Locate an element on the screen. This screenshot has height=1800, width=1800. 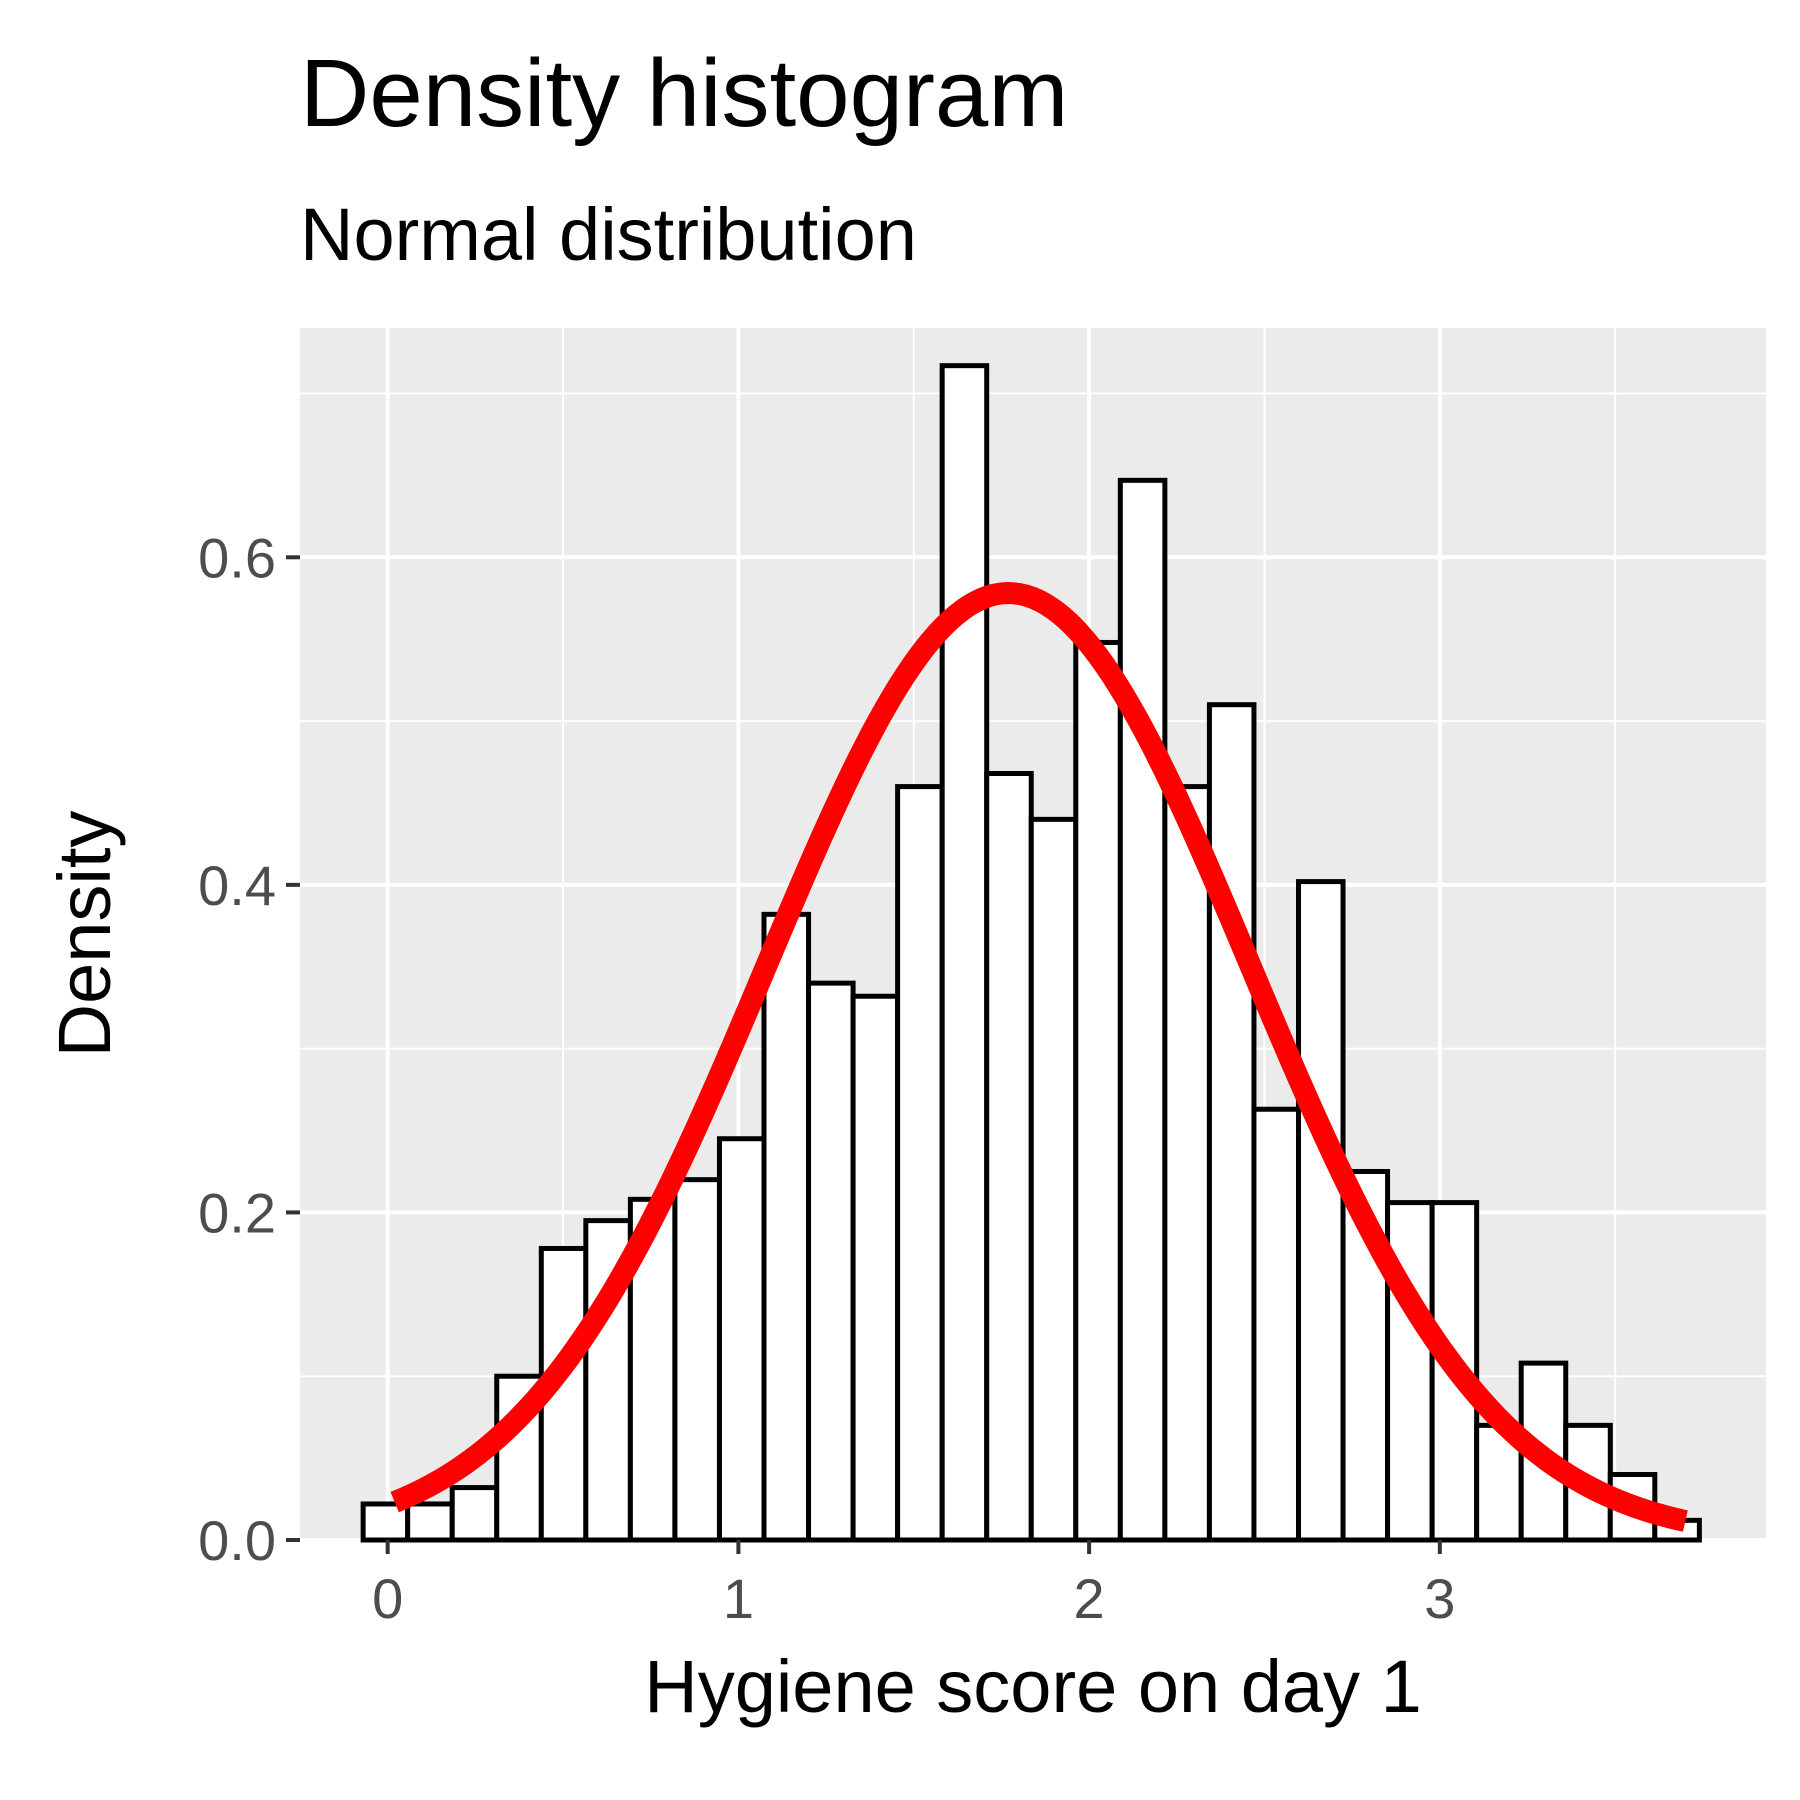
x-tick-label: 3 is located at coordinates (1439, 1598).